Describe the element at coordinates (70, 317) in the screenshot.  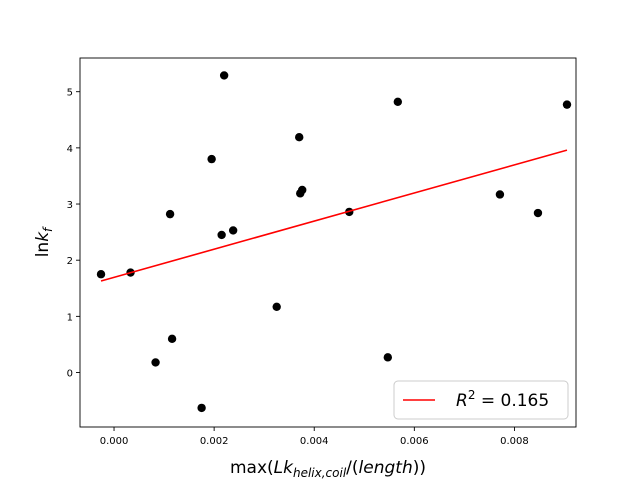
I see `y-tick-label: 1` at that location.